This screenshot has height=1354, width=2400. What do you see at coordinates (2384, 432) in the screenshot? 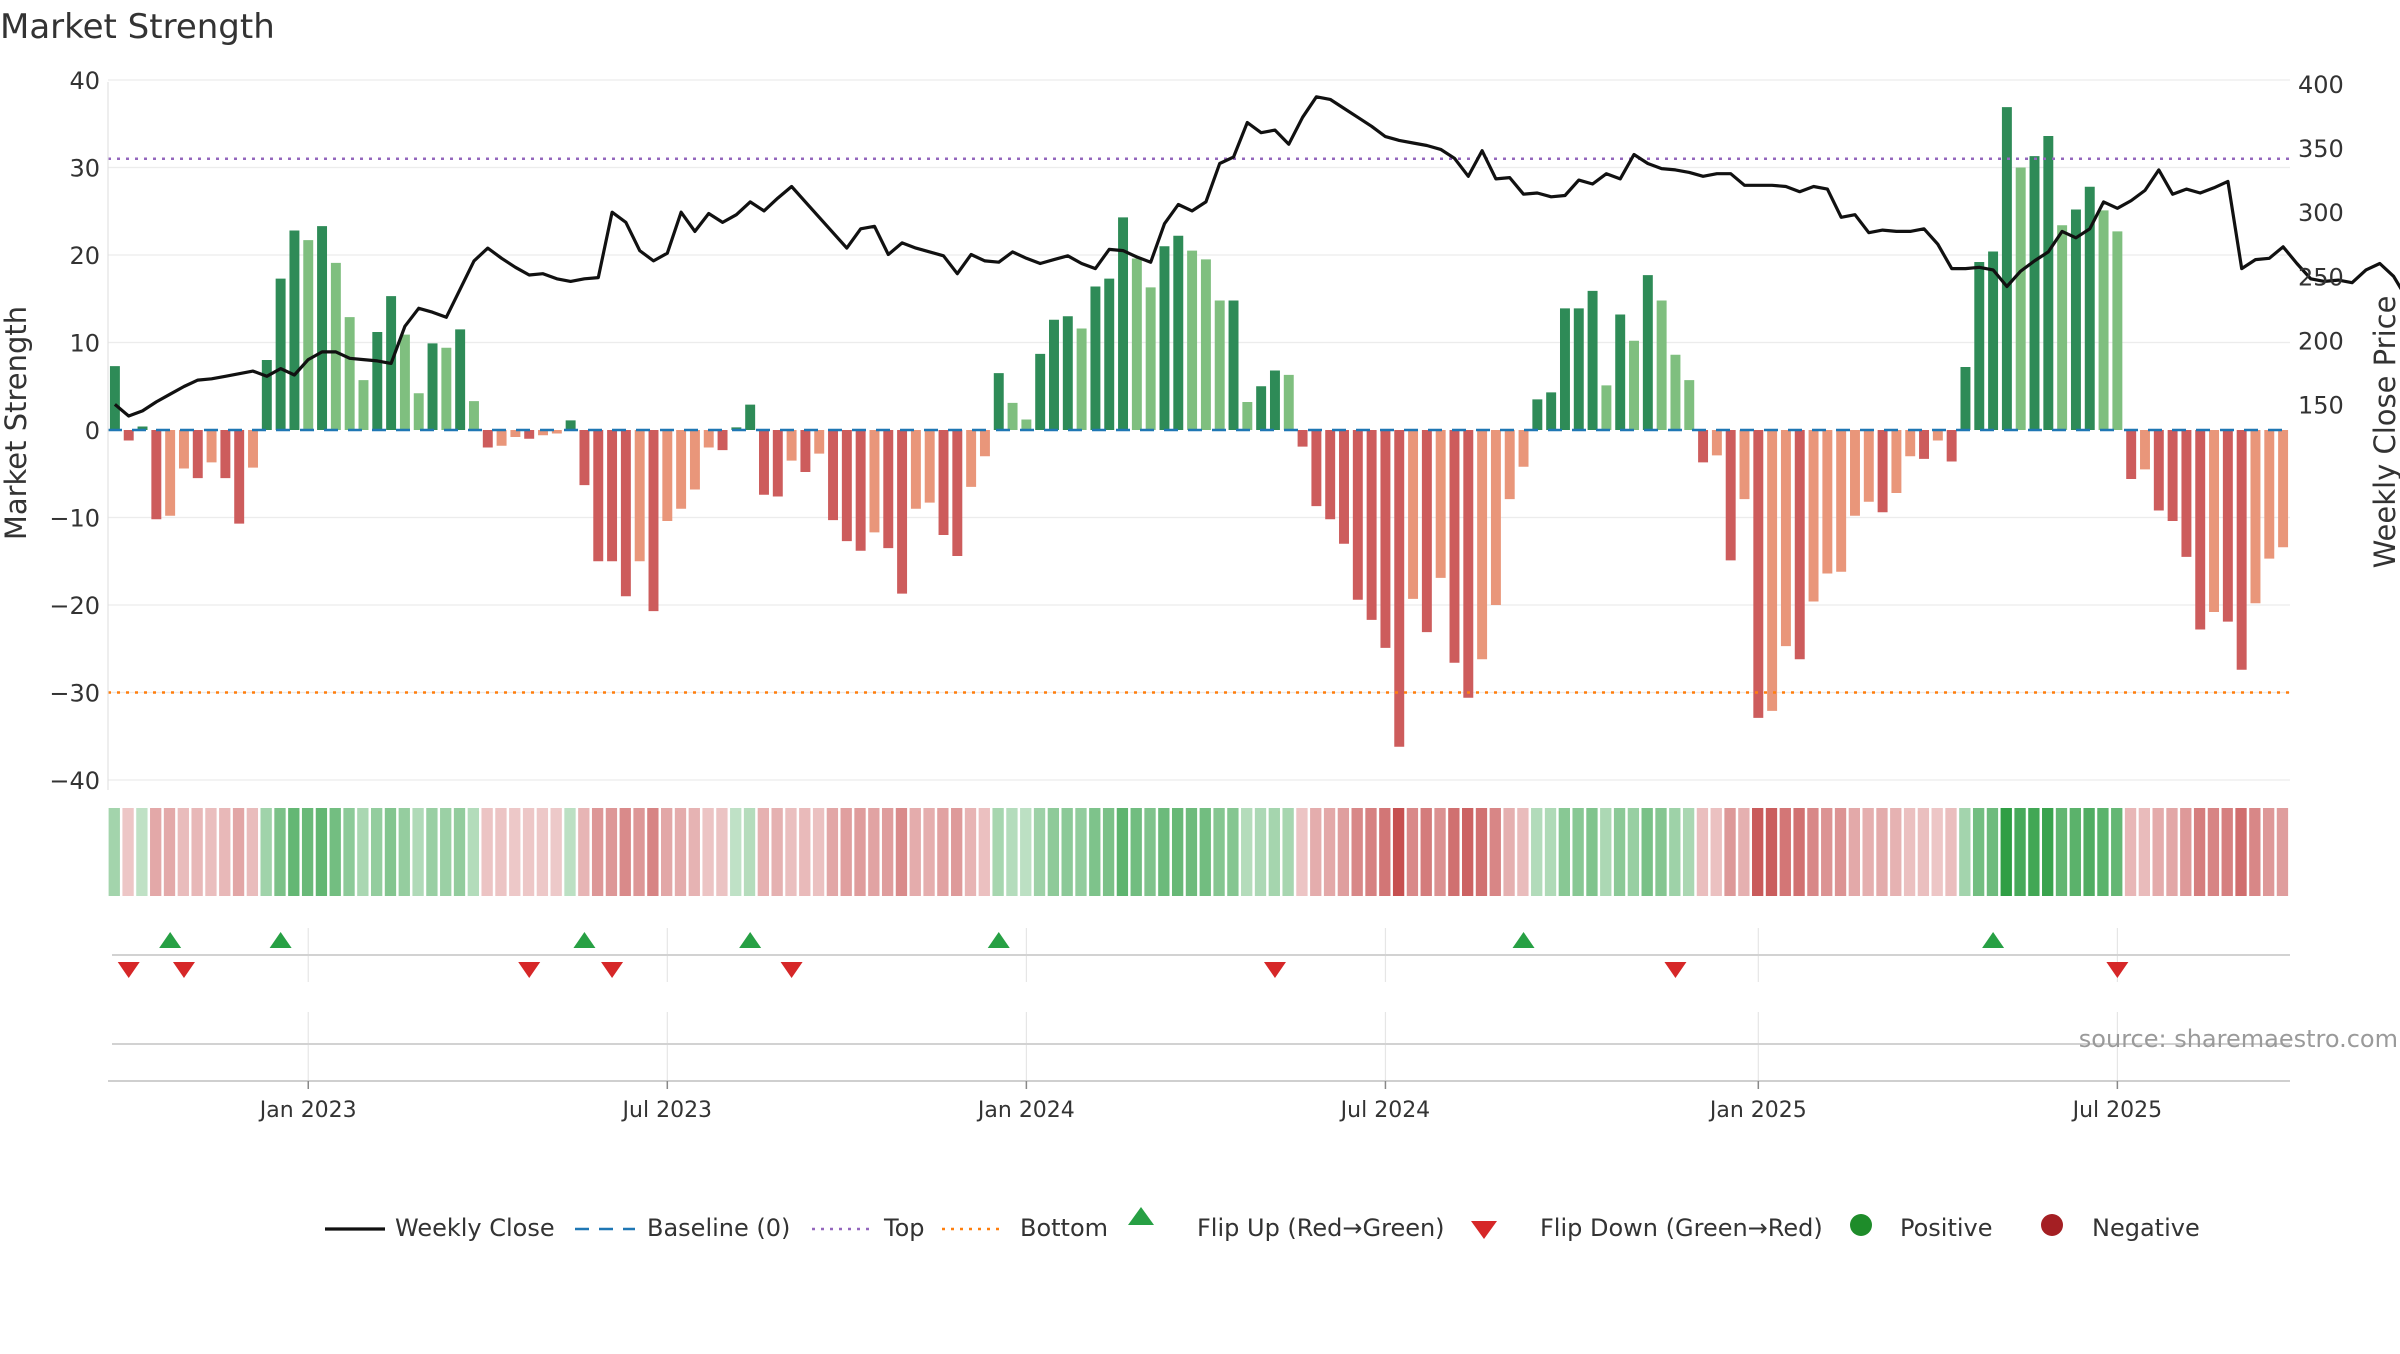
I see `y2-axis-label: Weekly Close Price` at bounding box center [2384, 432].